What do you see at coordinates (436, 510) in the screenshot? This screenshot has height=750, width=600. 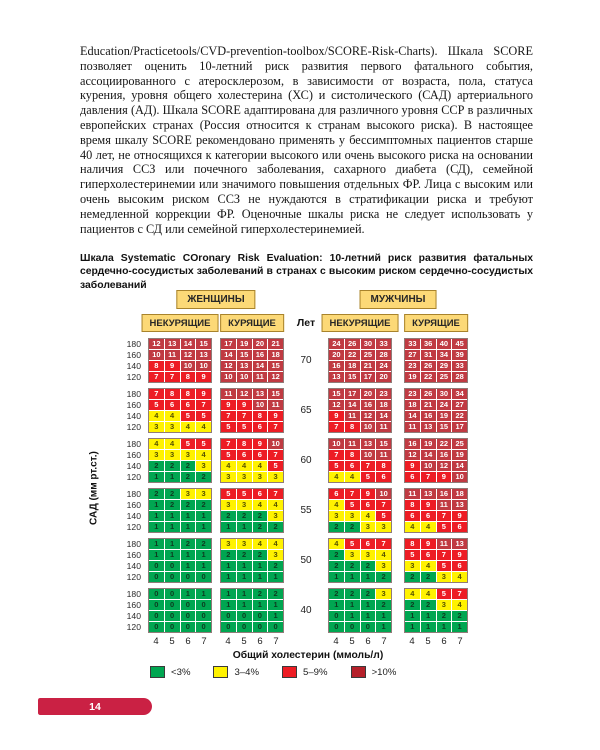 I see `risk-panel-men-smoking-55: 11 13 16 18 8 9 11 13 6 6 7 9 4 4 5 6` at bounding box center [436, 510].